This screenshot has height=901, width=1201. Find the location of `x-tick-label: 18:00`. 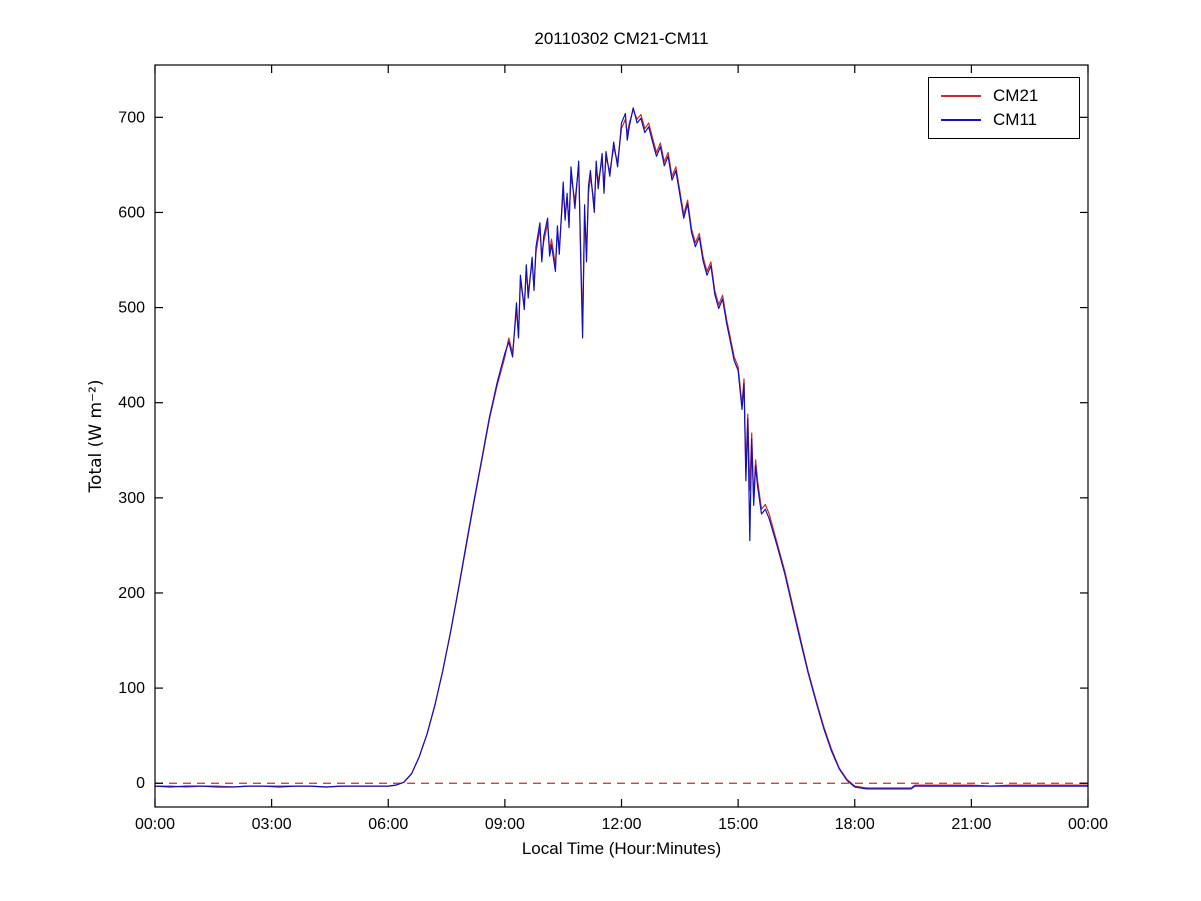

x-tick-label: 18:00 is located at coordinates (855, 824).